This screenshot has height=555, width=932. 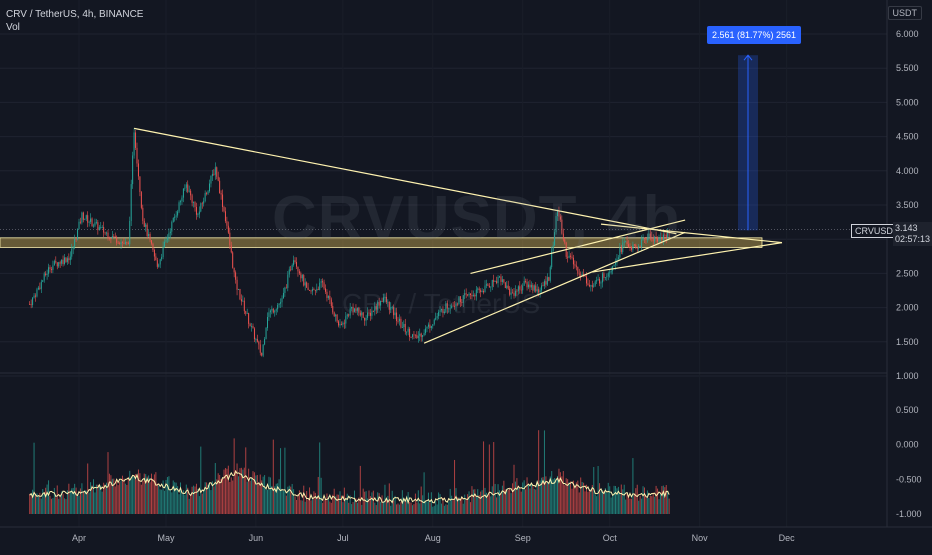 I want to click on volume-tick-label: 0.500, so click(x=907, y=410).